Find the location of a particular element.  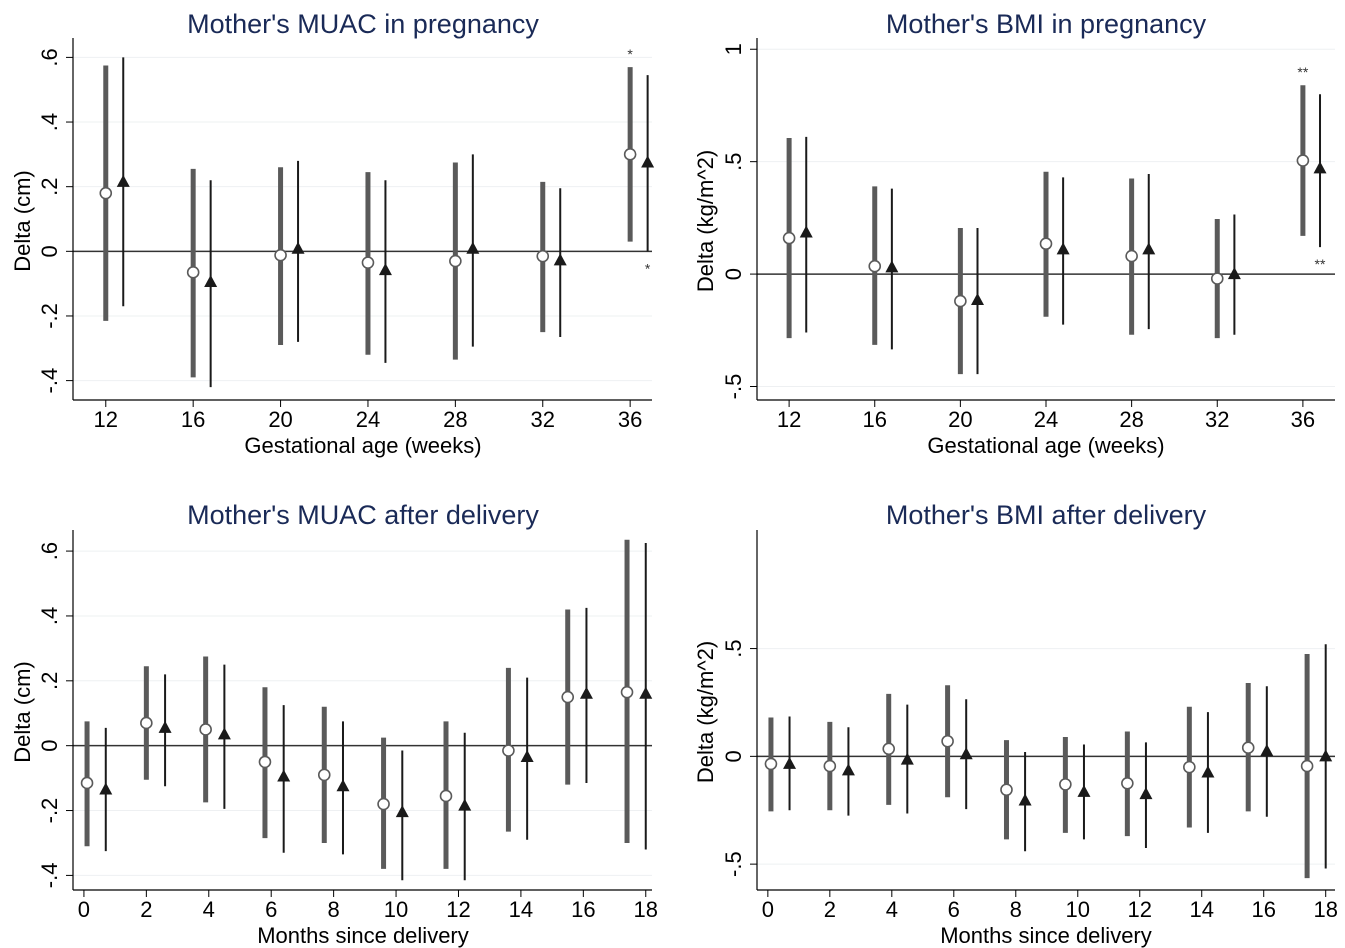

x-tick-label: 6 is located at coordinates (271, 909).